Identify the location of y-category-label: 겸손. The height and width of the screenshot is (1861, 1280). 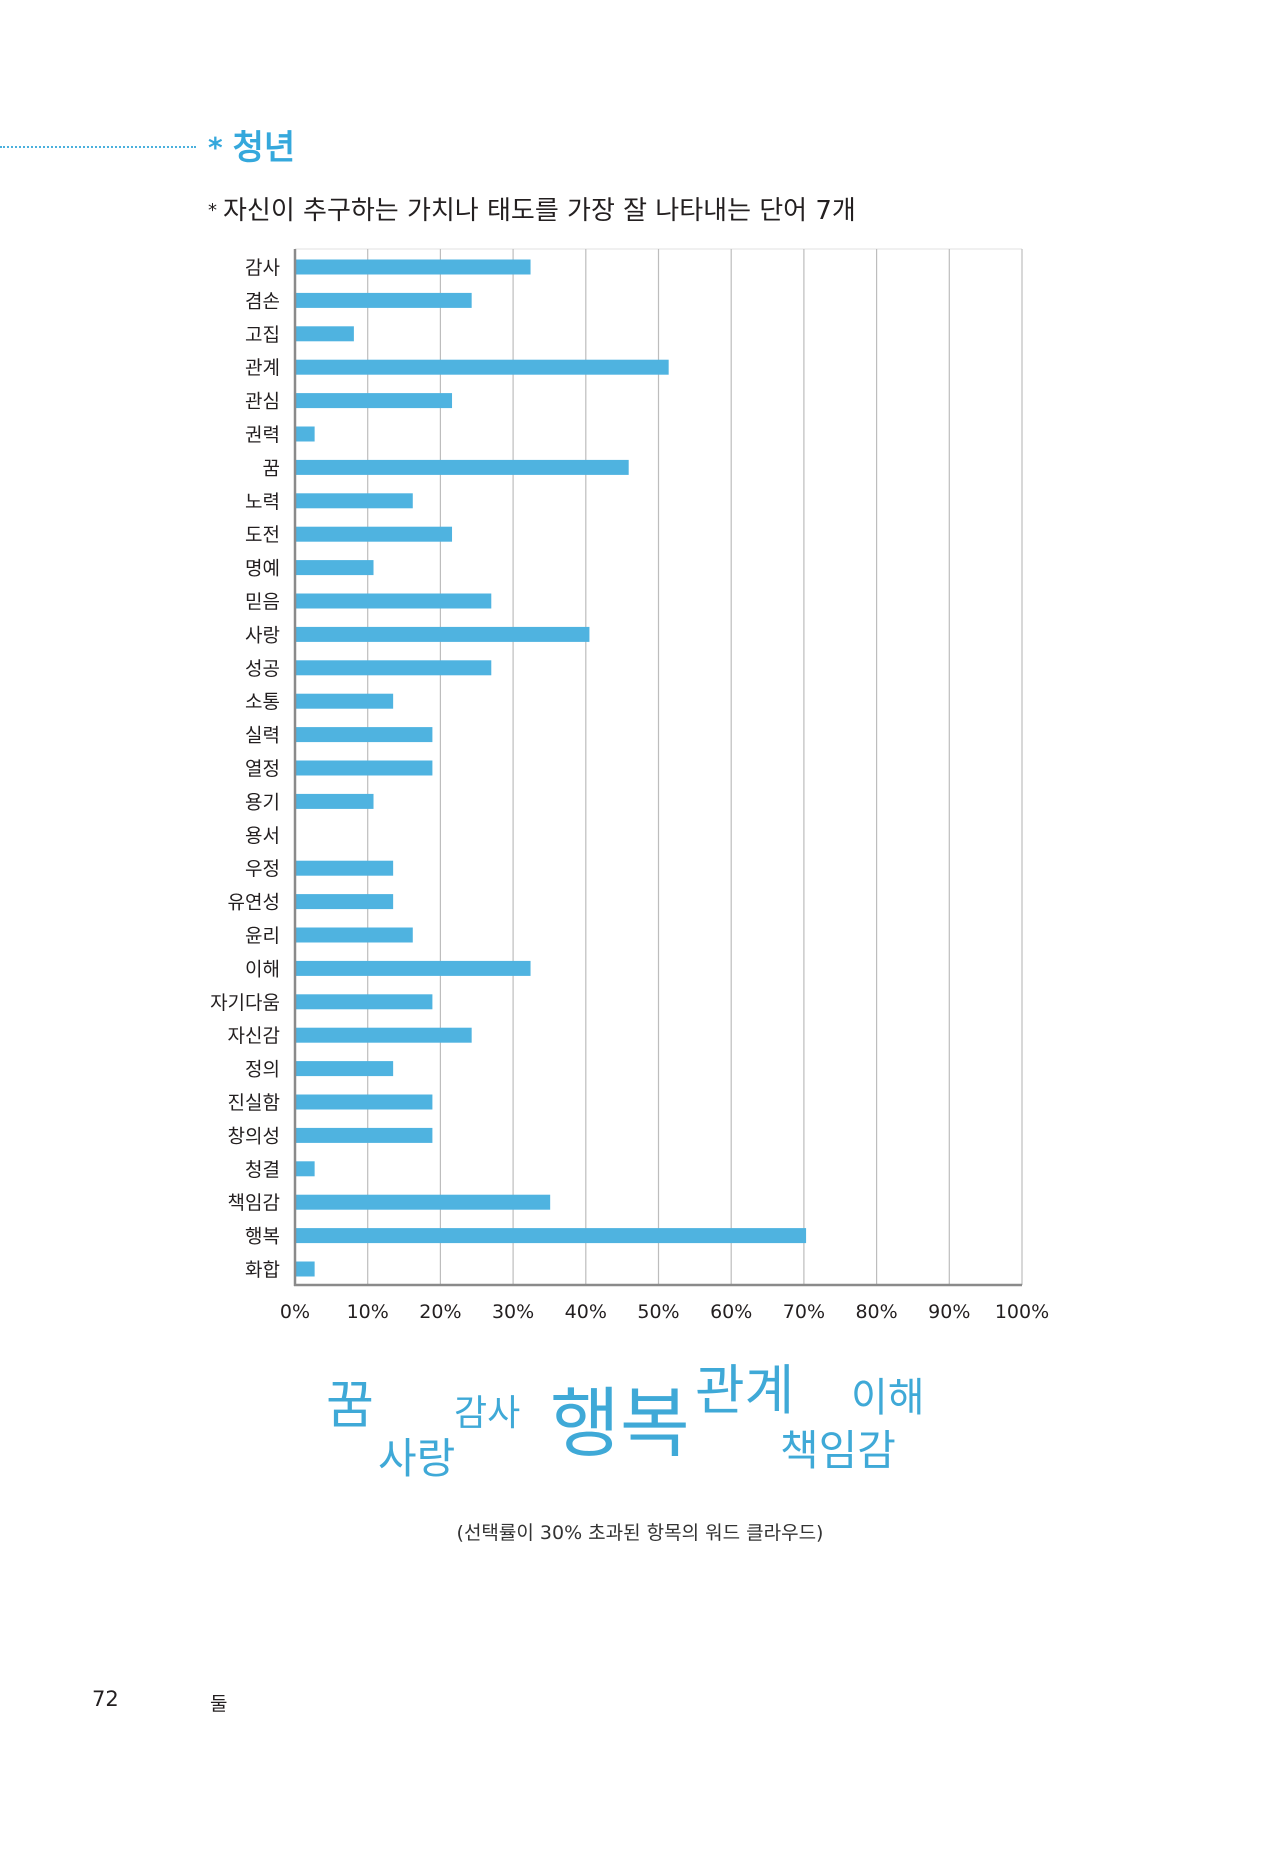
(262, 301).